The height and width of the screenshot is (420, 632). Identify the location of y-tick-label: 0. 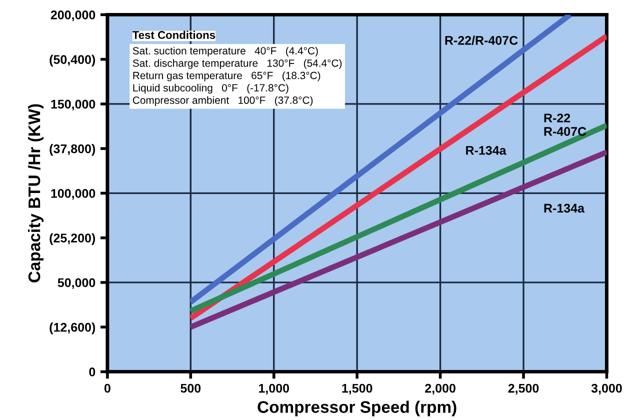
(92, 372).